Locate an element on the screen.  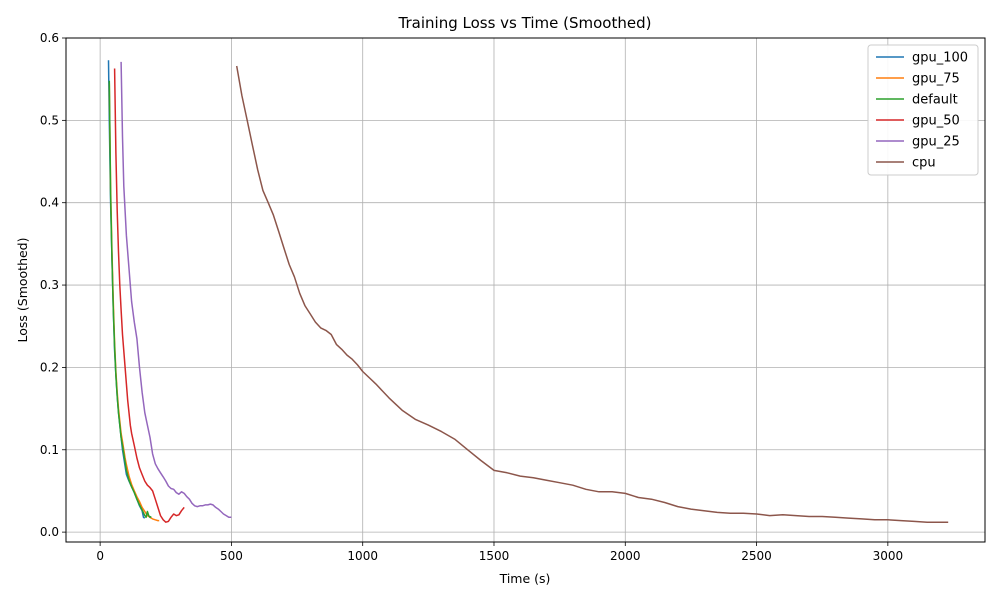
x-tick-label: 2000 is located at coordinates (625, 556).